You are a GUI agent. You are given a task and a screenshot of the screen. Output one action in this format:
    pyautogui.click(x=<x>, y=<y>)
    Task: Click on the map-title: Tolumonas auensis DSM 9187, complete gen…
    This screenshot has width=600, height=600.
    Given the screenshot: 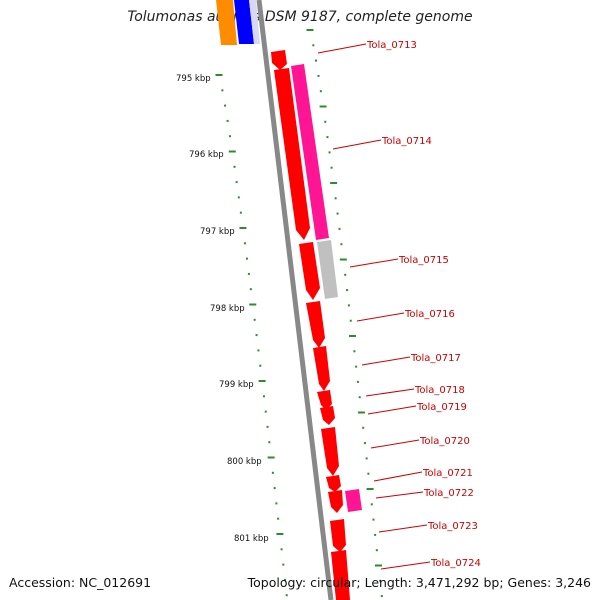 What is the action you would take?
    pyautogui.click(x=300, y=17)
    